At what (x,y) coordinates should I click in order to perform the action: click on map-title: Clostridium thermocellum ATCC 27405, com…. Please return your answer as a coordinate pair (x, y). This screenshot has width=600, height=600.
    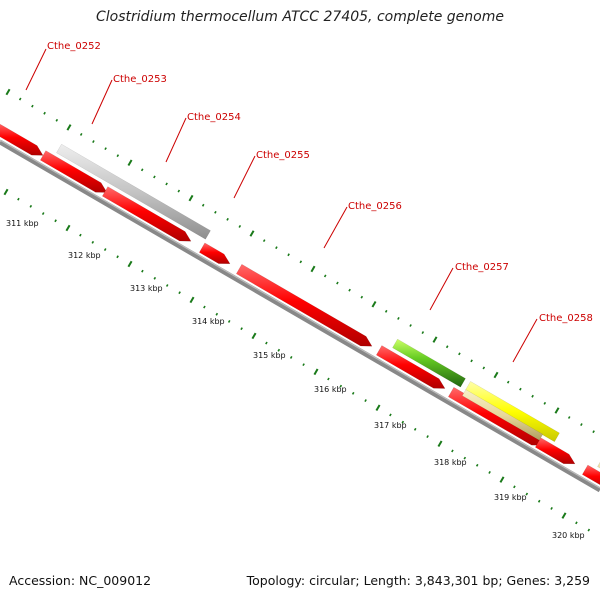
    Looking at the image, I should click on (300, 17).